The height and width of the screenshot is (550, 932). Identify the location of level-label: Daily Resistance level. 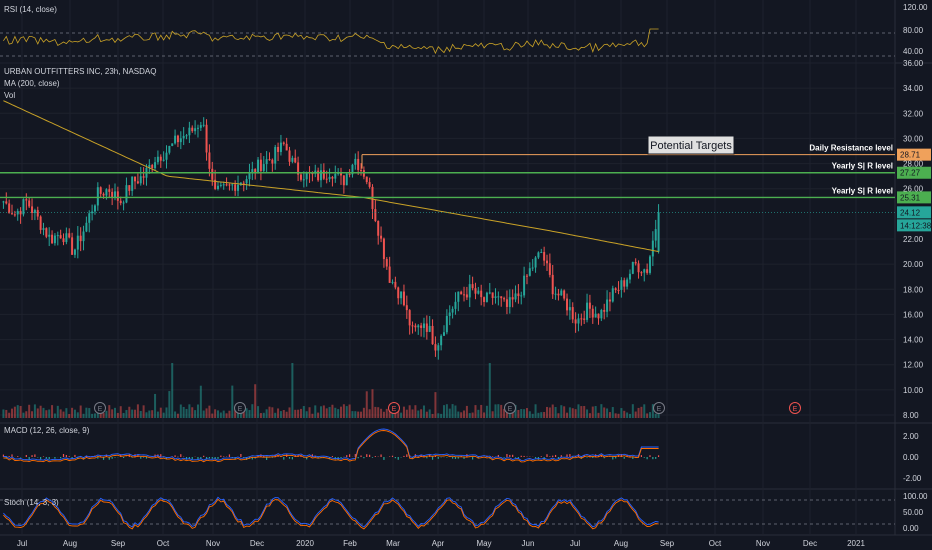
(851, 148).